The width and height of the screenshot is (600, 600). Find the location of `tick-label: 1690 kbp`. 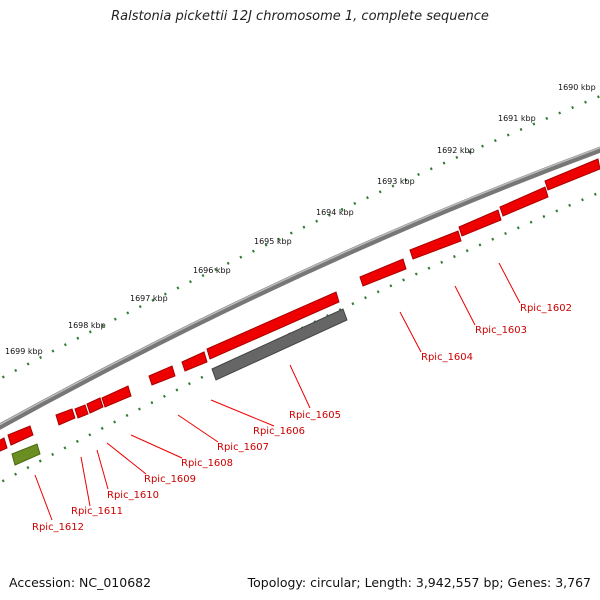

tick-label: 1690 kbp is located at coordinates (577, 87).